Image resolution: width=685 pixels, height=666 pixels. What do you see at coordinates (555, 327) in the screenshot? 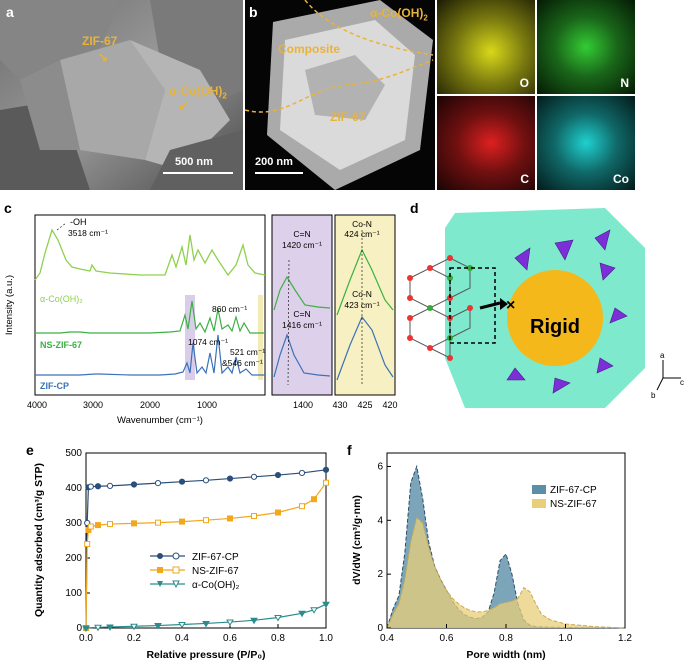
I see `rigid-label: Rigid` at bounding box center [555, 327].